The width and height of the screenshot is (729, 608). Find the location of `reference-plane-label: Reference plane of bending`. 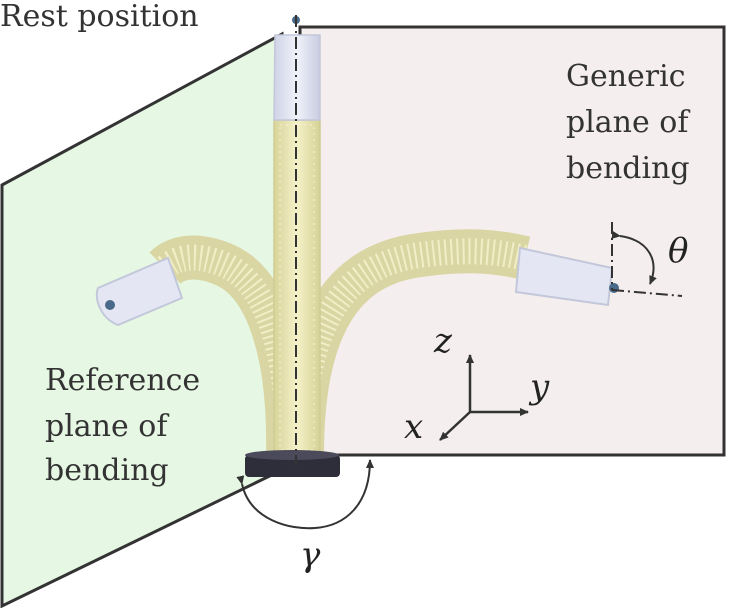

reference-plane-label: Reference plane of bending is located at coordinates (122, 425).